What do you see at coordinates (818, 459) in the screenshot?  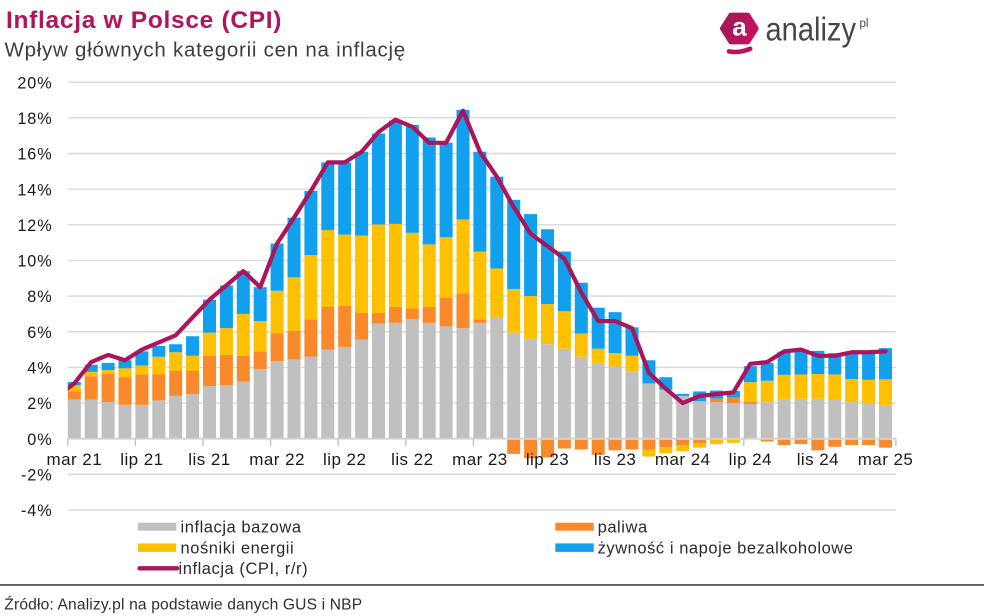 I see `svg-text: lis 24` at bounding box center [818, 459].